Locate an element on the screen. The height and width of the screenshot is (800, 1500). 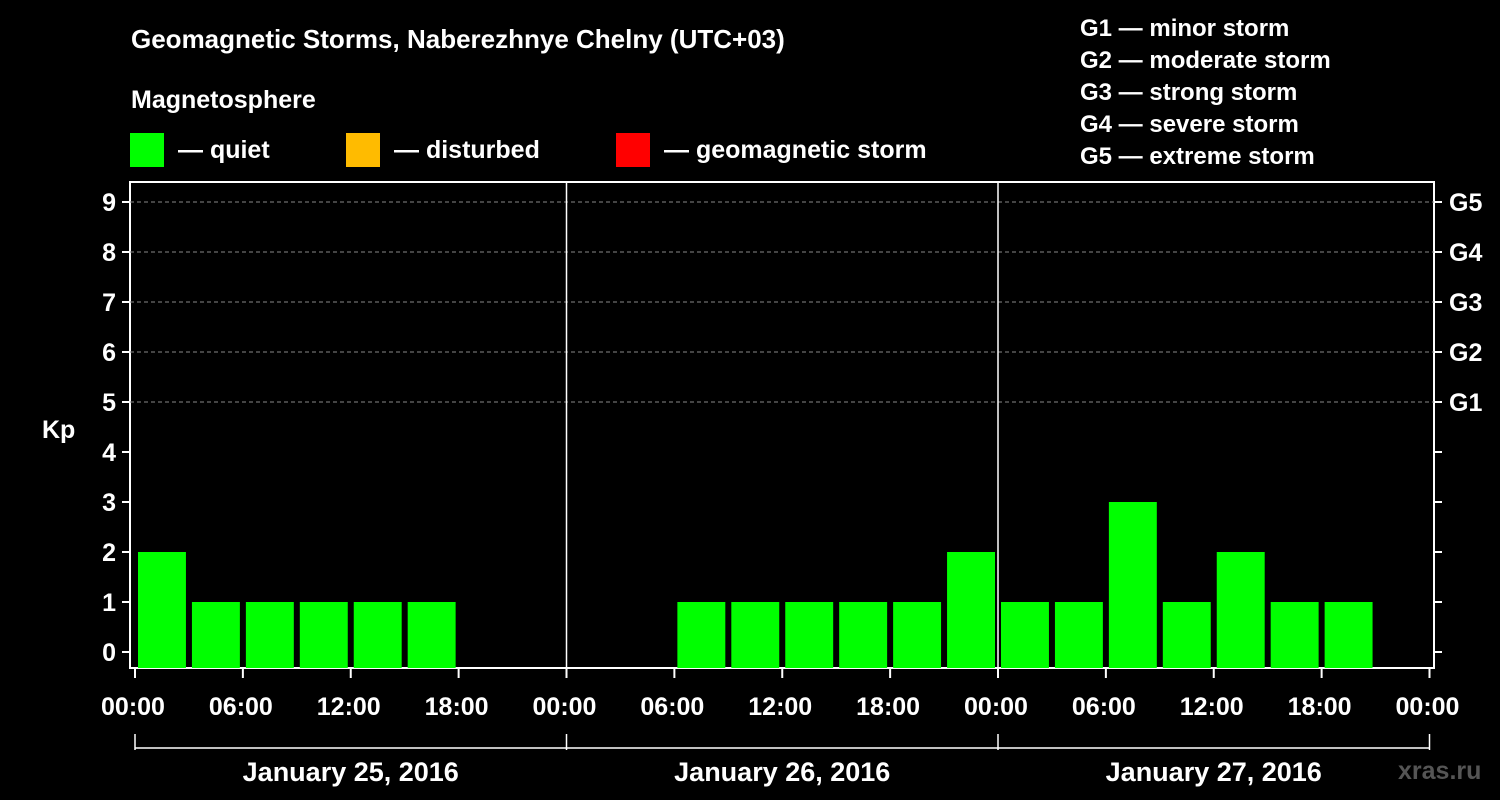
legend-disturbed: — disturbed is located at coordinates (443, 150).